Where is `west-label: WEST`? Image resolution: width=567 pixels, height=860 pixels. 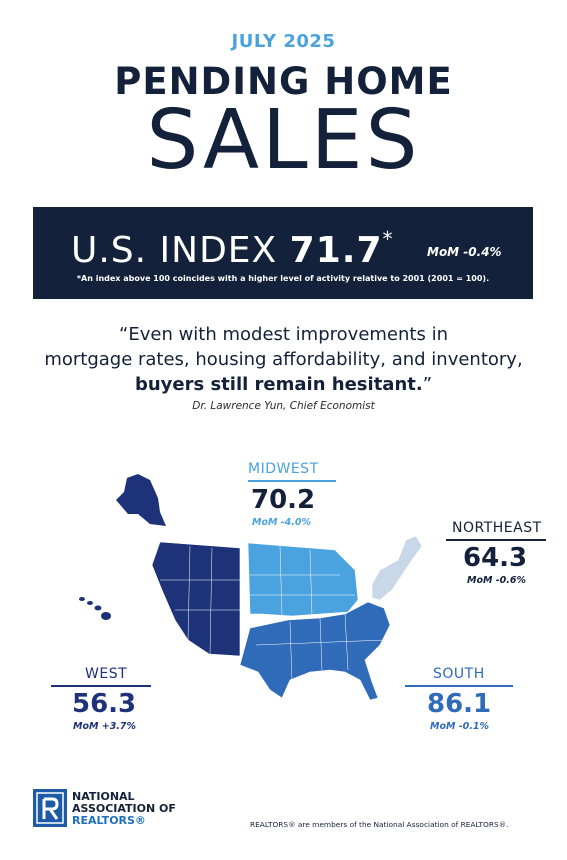
west-label: WEST is located at coordinates (106, 674).